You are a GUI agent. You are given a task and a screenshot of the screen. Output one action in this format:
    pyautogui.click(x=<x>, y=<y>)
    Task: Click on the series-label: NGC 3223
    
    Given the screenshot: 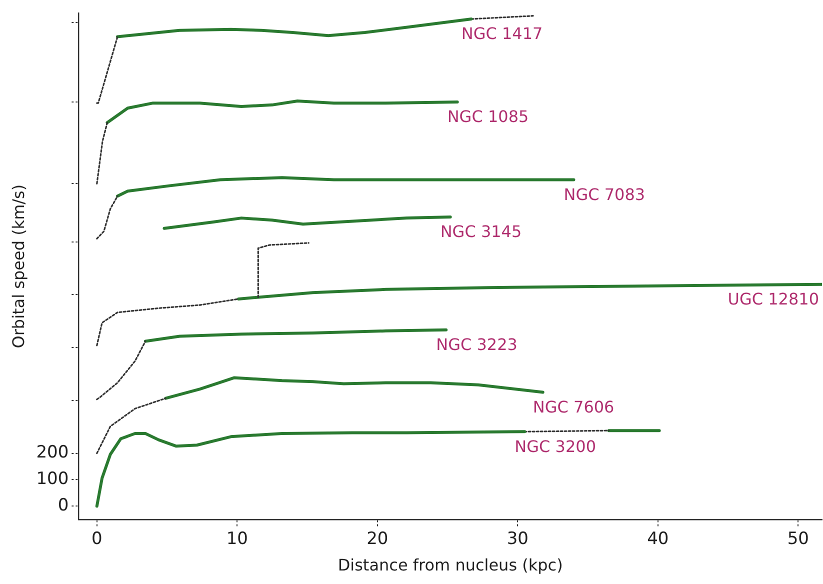 What is the action you would take?
    pyautogui.click(x=477, y=344)
    